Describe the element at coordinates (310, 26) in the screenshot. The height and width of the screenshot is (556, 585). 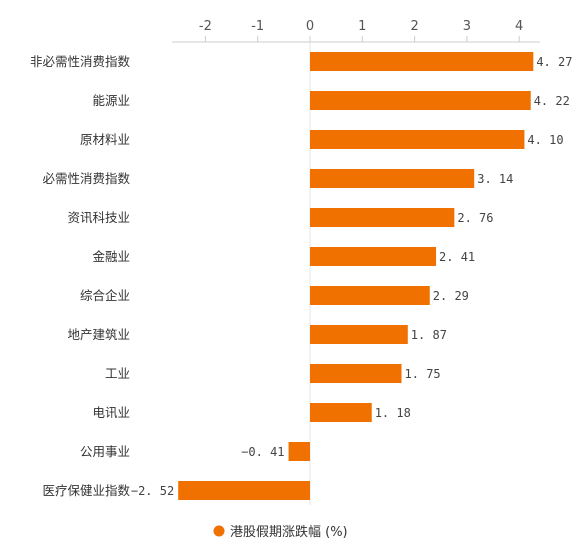
I see `x-tick-label: 0` at that location.